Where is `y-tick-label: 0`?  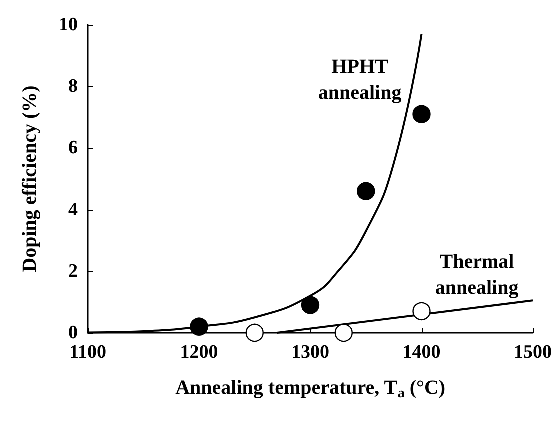 y-tick-label: 0 is located at coordinates (73, 333).